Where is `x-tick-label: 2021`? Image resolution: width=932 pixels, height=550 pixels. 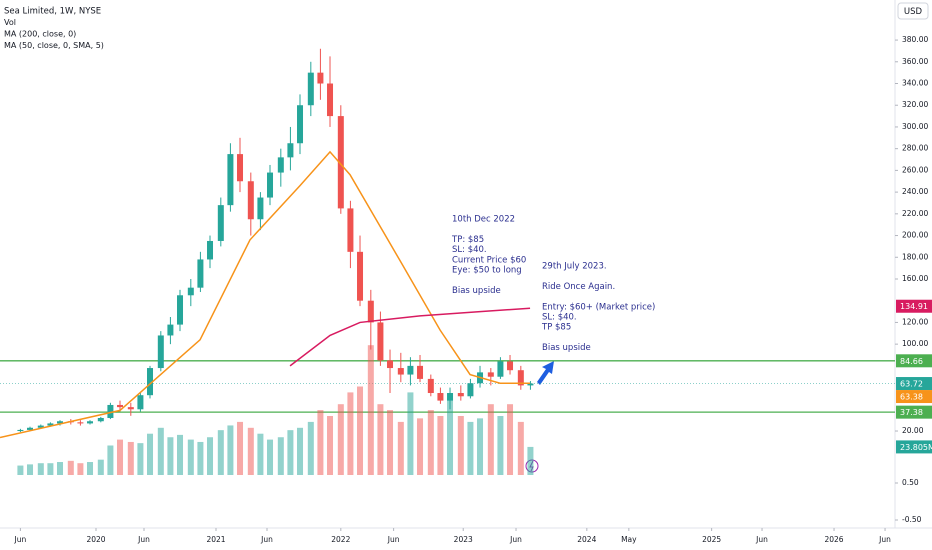
x-tick-label: 2021 is located at coordinates (215, 539).